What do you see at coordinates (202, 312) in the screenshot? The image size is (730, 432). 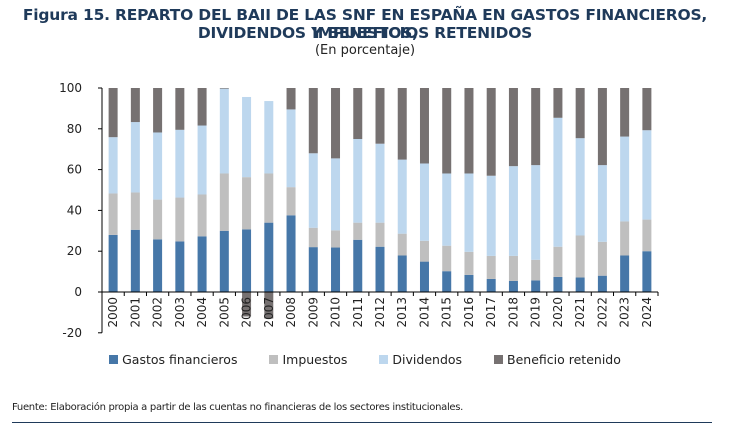 I see `x-tick-label: 2004` at bounding box center [202, 312].